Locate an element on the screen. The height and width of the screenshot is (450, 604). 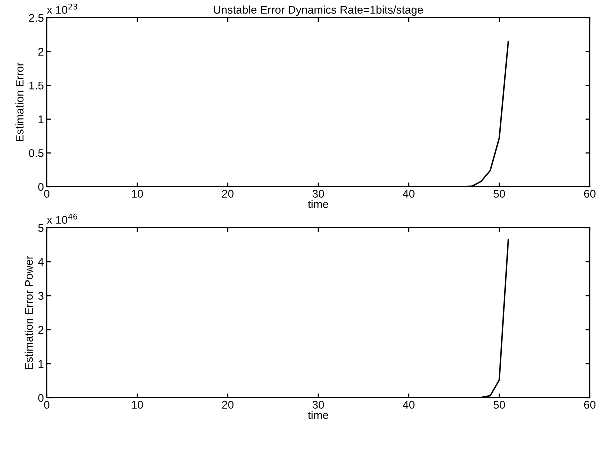
y-axis-title: Estimation Error is located at coordinates (20, 102).